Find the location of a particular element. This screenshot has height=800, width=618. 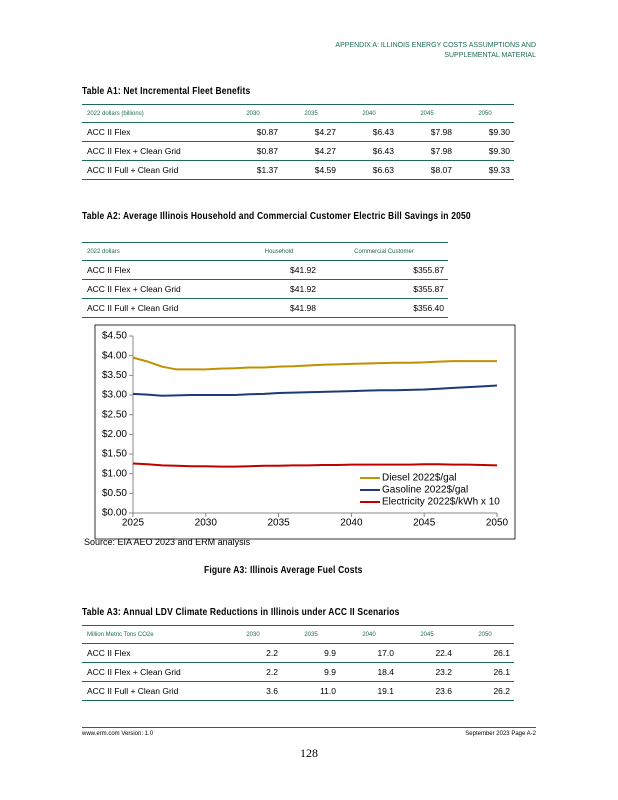

cell: $41.98 is located at coordinates (279, 308).